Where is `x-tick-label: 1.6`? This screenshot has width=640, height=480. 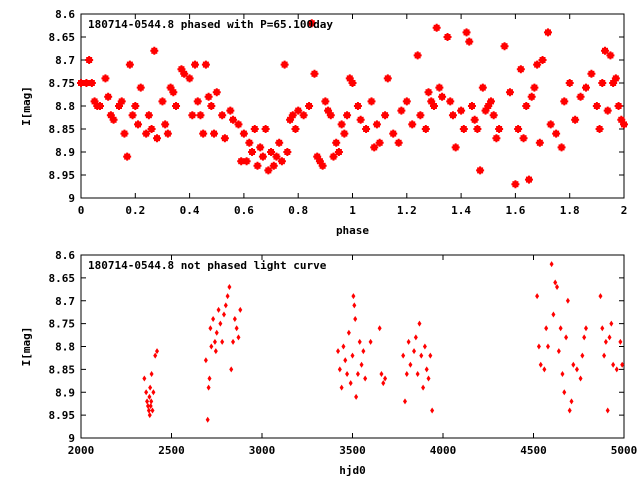 x-tick-label: 1.6 is located at coordinates (515, 210).